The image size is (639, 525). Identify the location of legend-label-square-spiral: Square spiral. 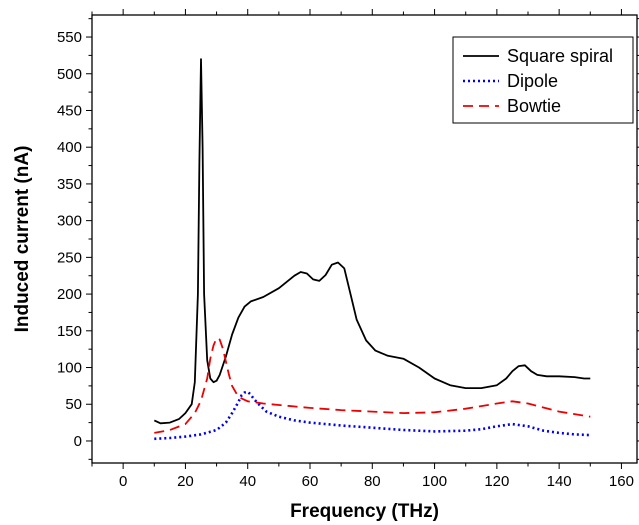
(560, 56).